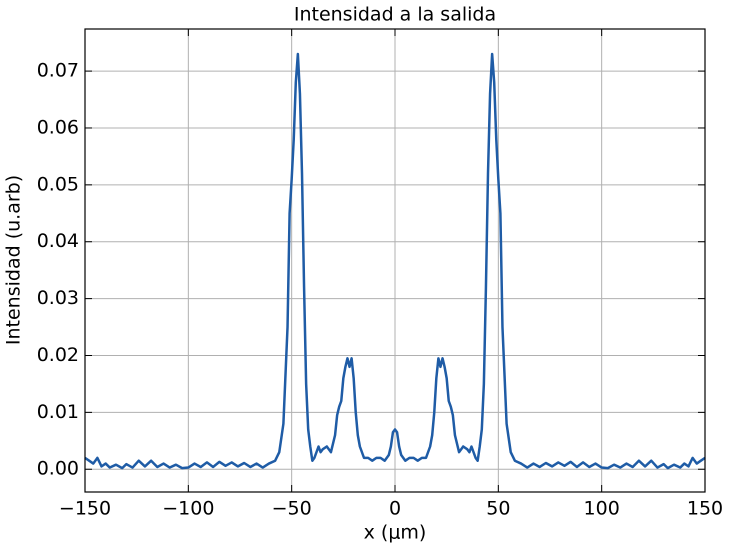 The image size is (731, 550). Describe the element at coordinates (188, 509) in the screenshot. I see `x-tick-label: −100` at that location.